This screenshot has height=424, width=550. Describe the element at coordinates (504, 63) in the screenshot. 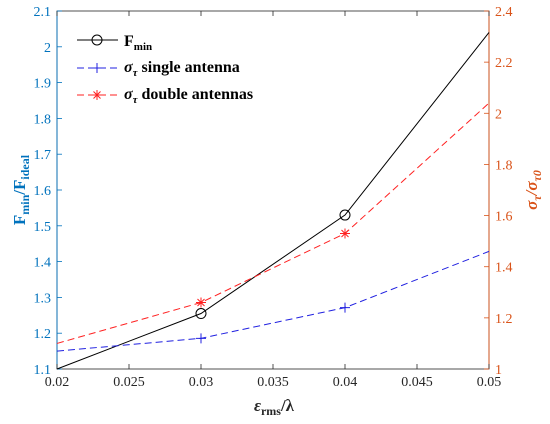

I see `y-right-tick-label: 2.2` at that location.